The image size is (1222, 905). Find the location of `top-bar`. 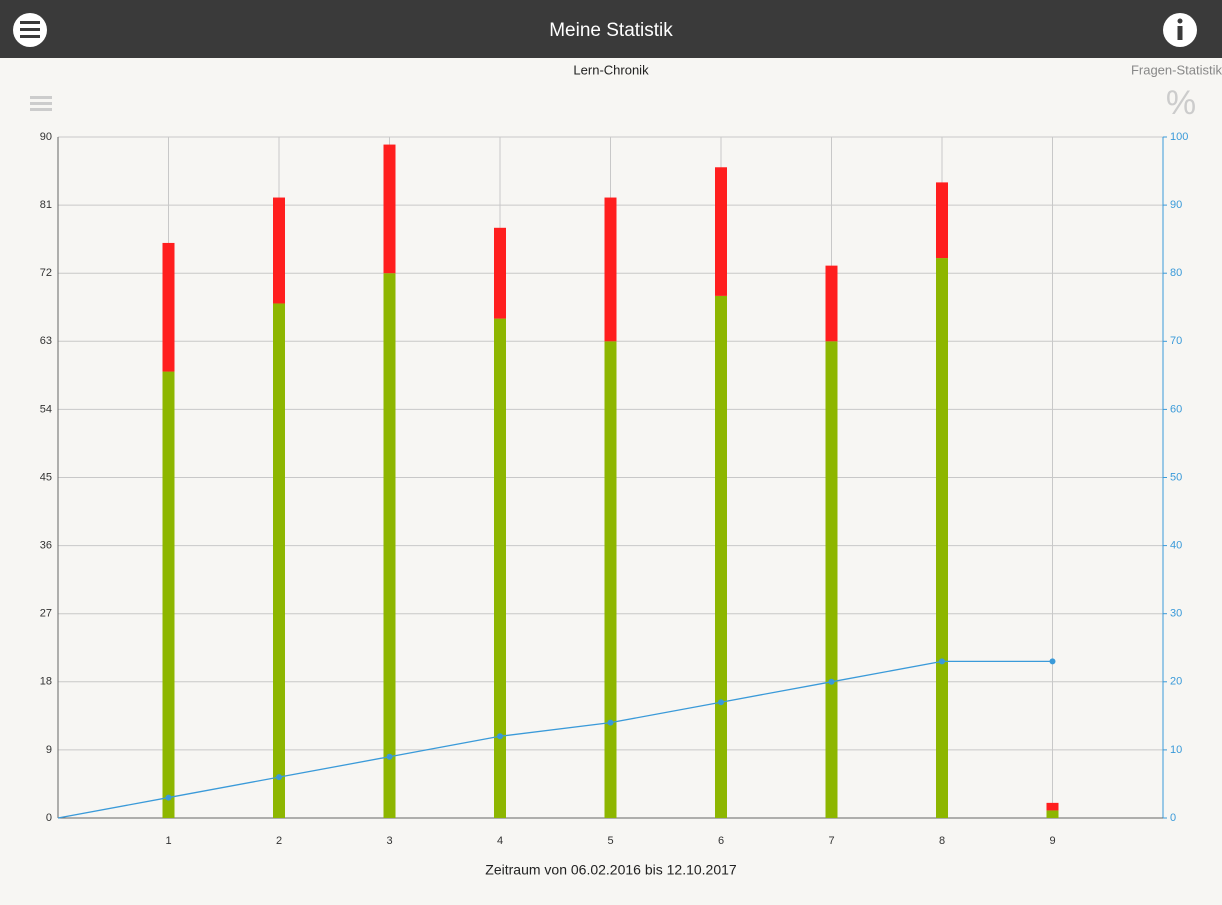

top-bar is located at coordinates (611, 29).